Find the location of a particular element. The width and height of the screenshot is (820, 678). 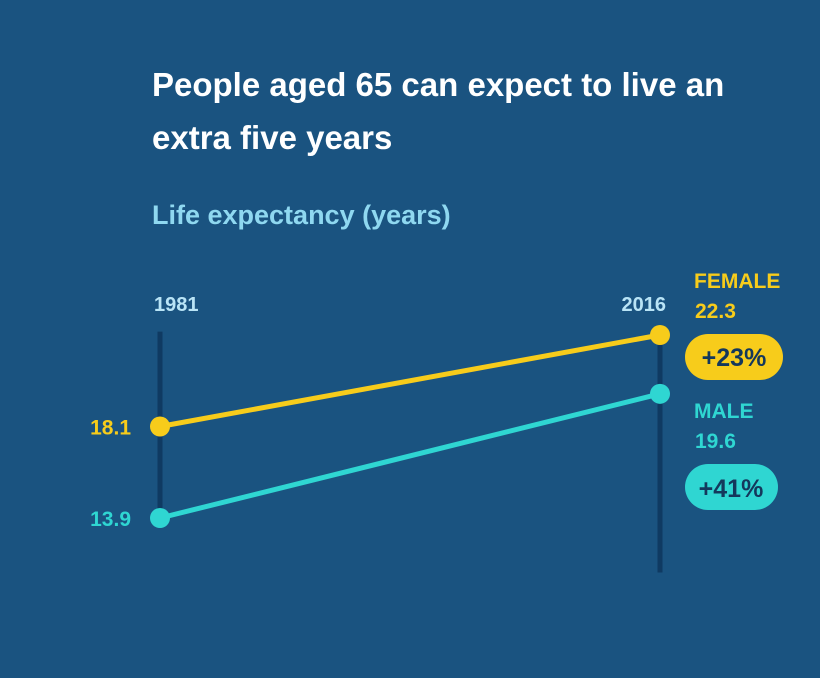

change-badge-male-text: +41% is located at coordinates (731, 489).